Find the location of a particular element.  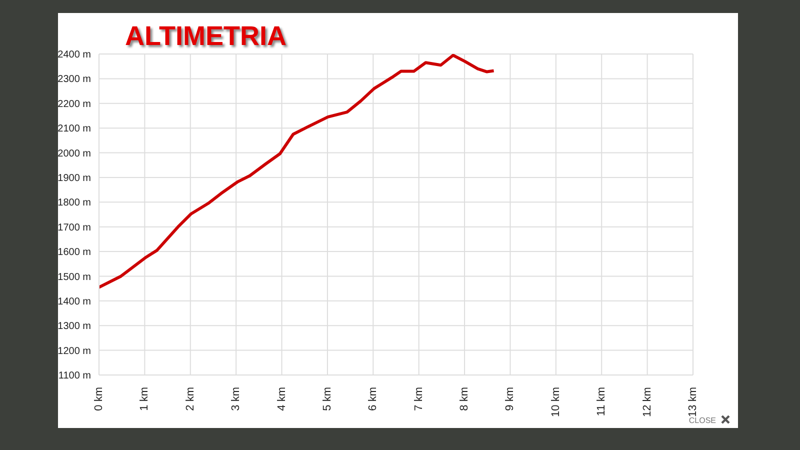

y-tick-label: 1400 m is located at coordinates (74, 302).